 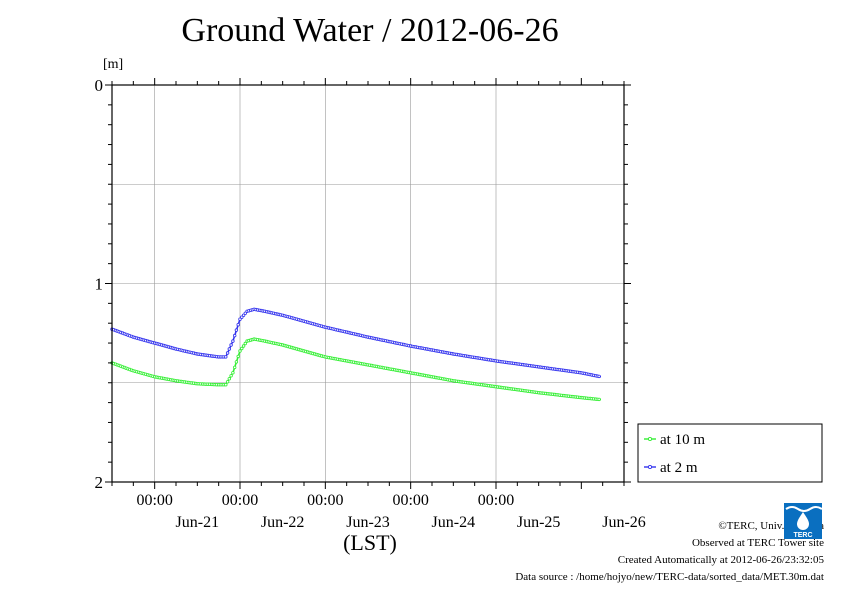 What do you see at coordinates (370, 542) in the screenshot?
I see `x-axis-label: (LST)` at bounding box center [370, 542].